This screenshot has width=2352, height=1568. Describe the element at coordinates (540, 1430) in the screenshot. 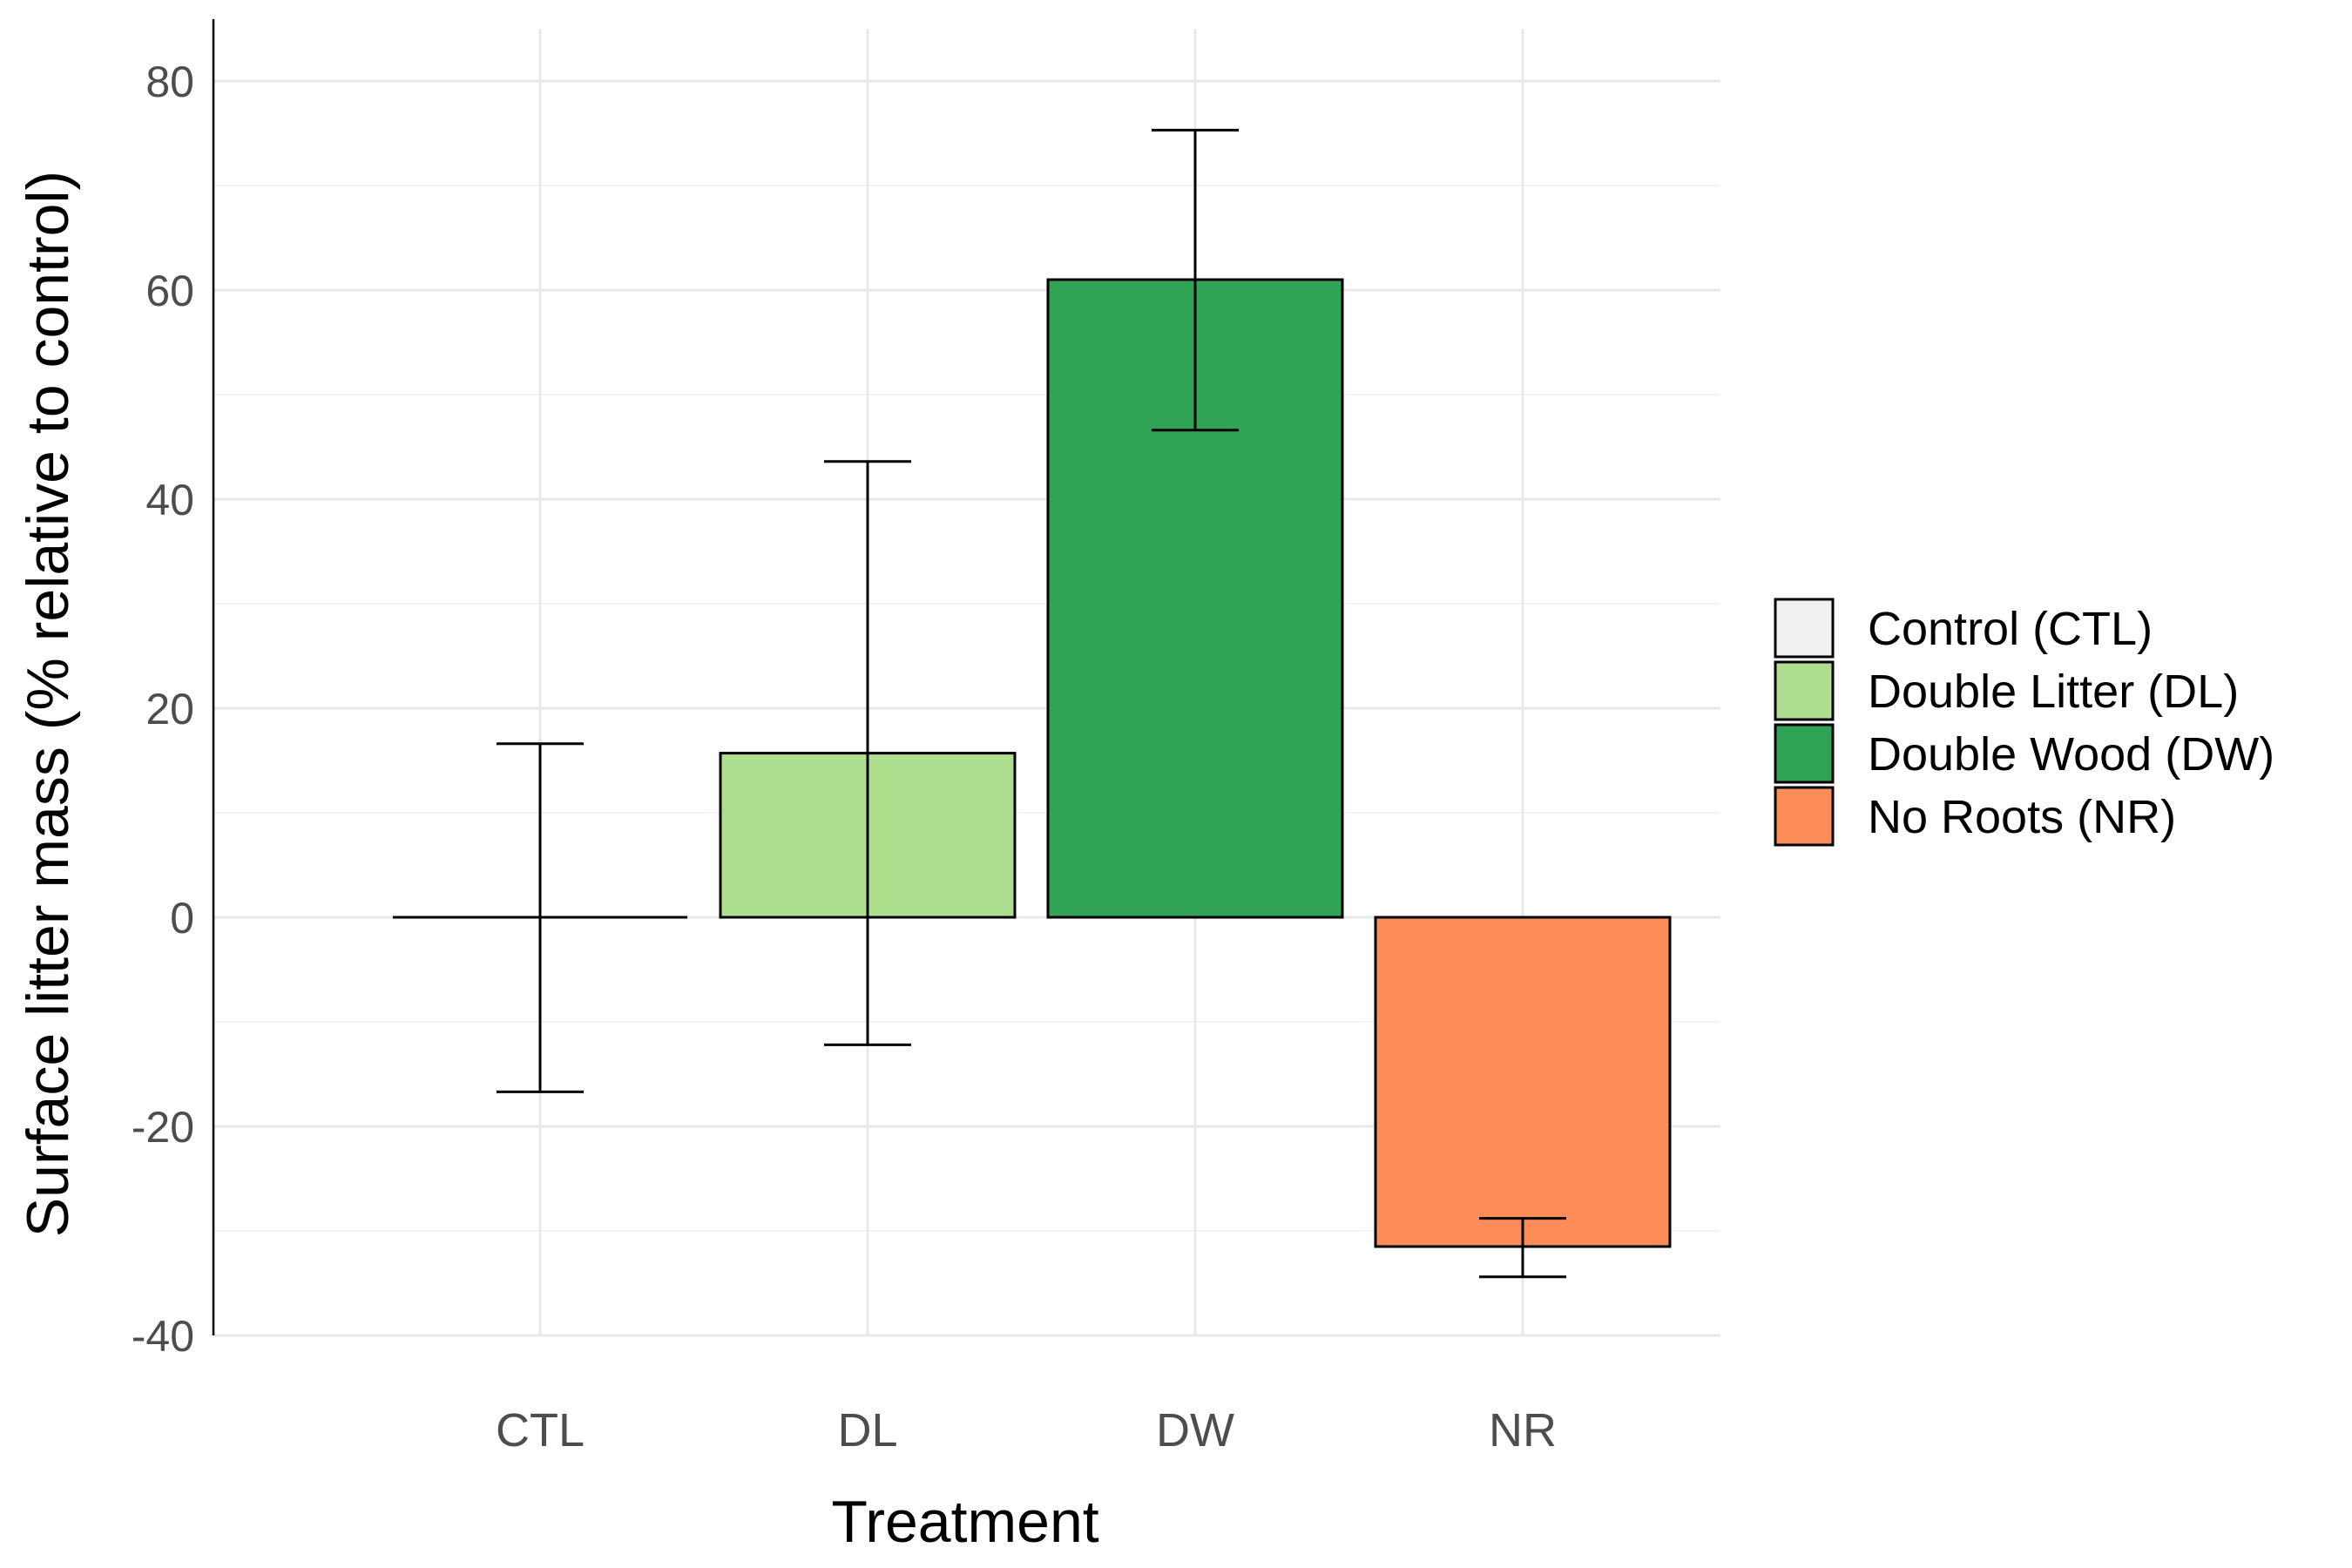

I see `x-tick-label-ctl: CTL` at that location.